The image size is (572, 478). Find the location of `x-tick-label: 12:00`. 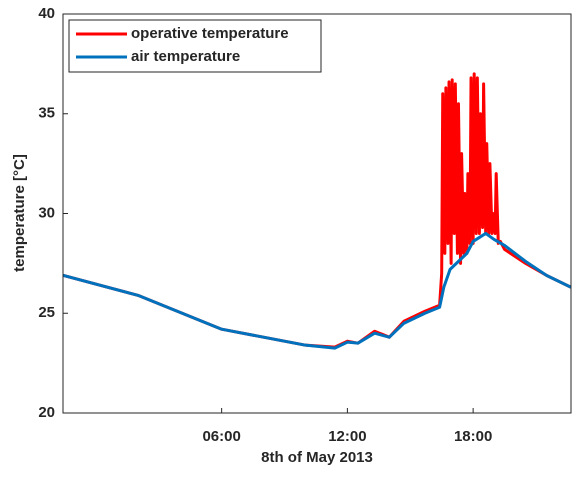

x-tick-label: 12:00 is located at coordinates (347, 436).